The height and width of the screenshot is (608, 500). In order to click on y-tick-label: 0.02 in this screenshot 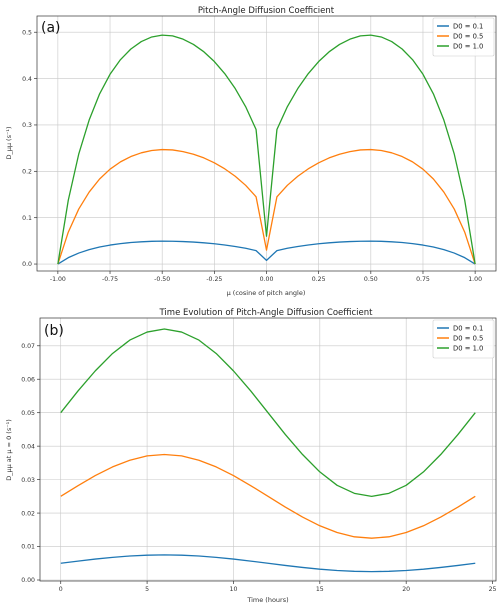, I will do `click(28, 513)`.